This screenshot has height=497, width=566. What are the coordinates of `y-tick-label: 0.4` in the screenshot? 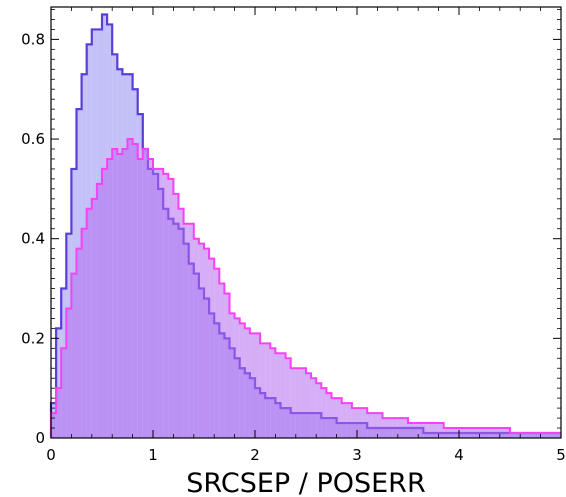 It's located at (33, 239).